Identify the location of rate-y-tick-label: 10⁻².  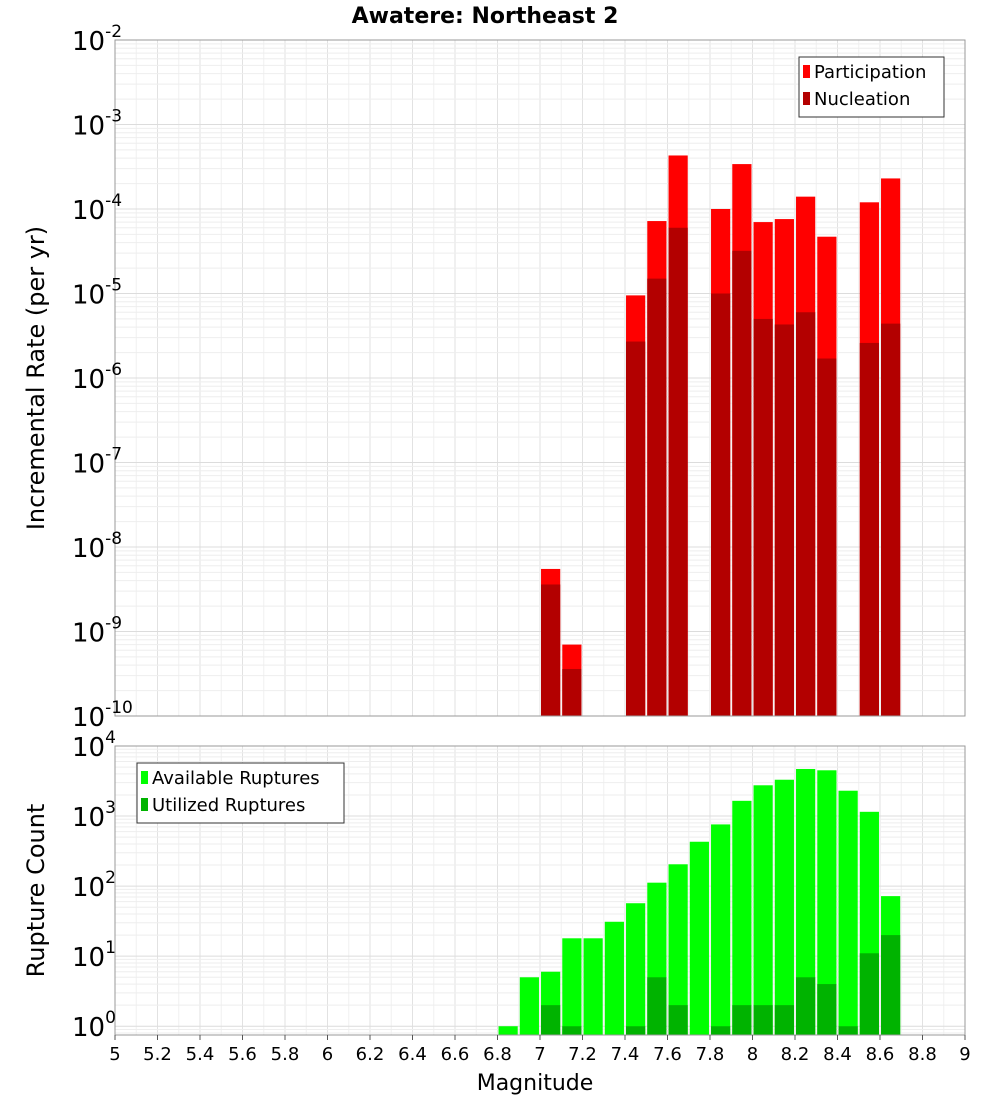
(97, 39).